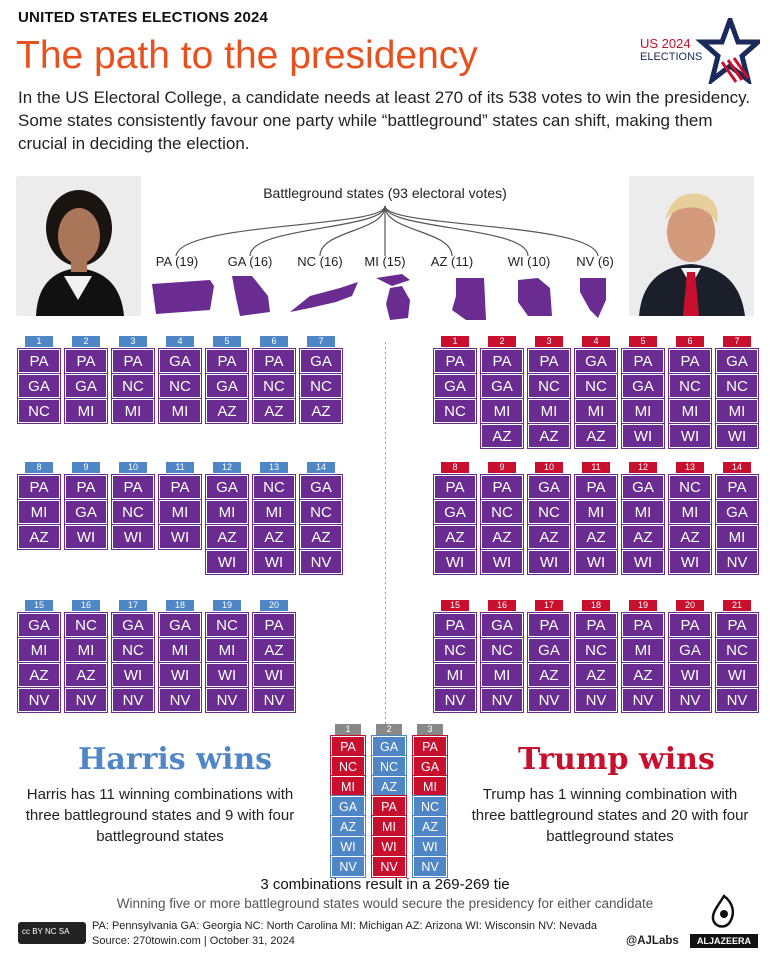 The width and height of the screenshot is (770, 962). Describe the element at coordinates (180, 605) in the screenshot. I see `combo-number: 18` at that location.